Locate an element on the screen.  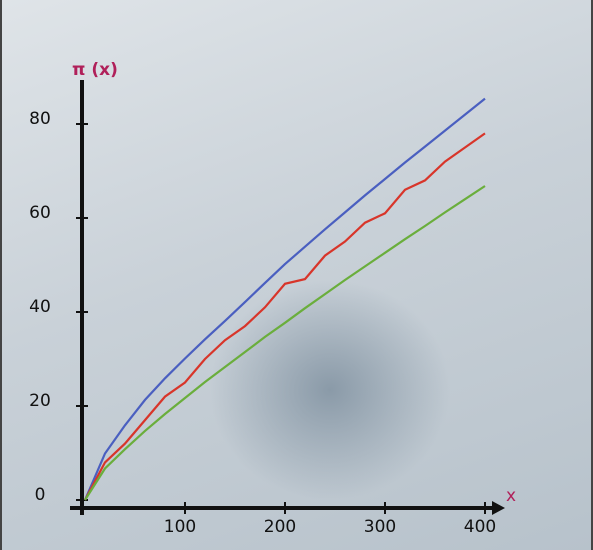
x-tick-label: 400 is located at coordinates (480, 527).